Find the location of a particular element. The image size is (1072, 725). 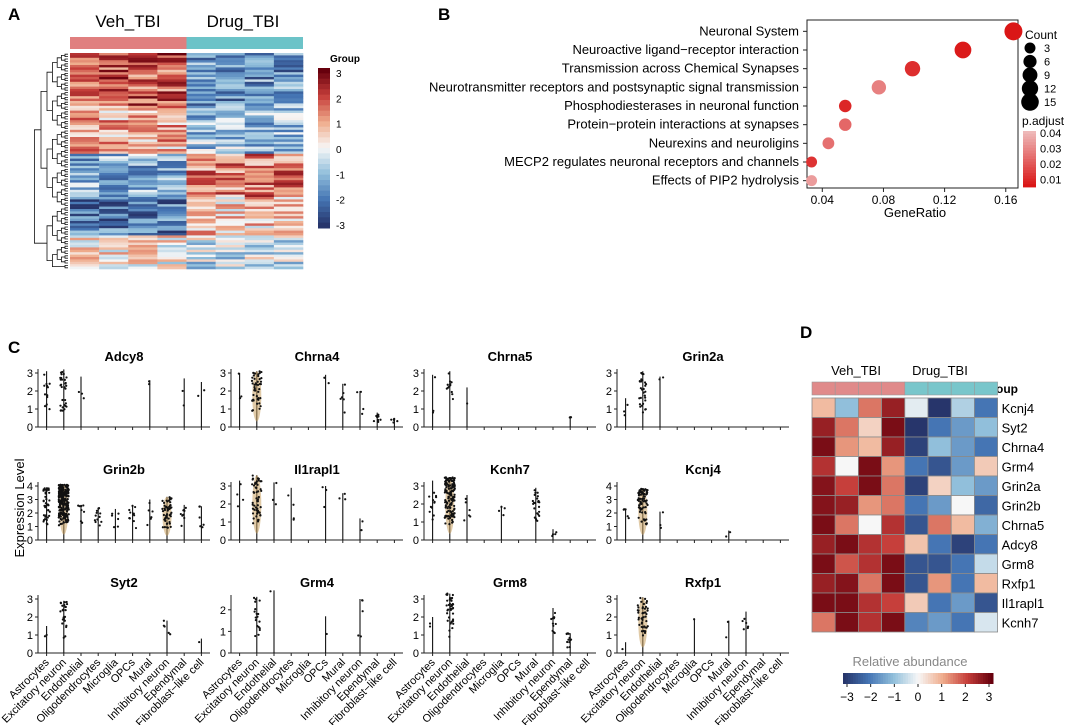

pvalue-legend-swatch is located at coordinates (1029, 147).